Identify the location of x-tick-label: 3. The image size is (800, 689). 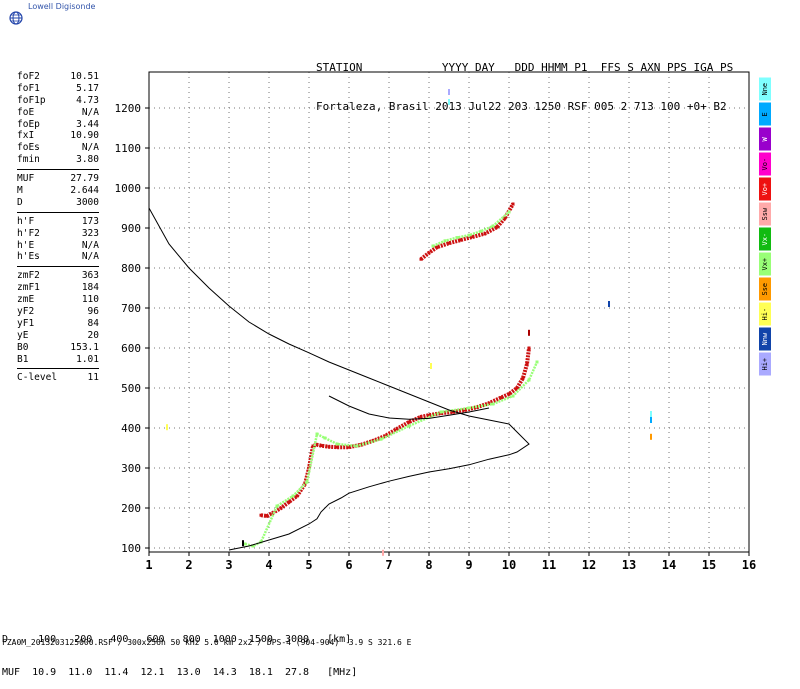
(228, 565).